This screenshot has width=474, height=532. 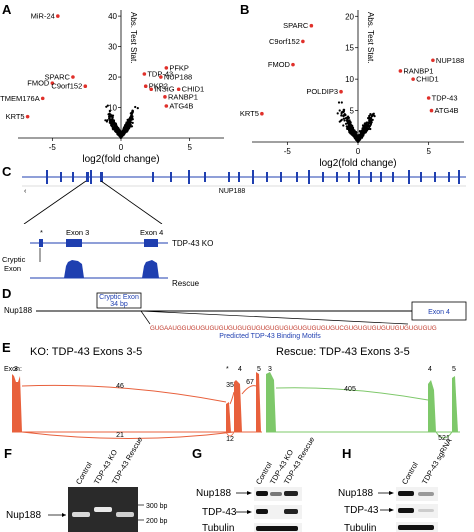 What do you see at coordinates (288, 151) in the screenshot?
I see `x-tick-label: -5` at bounding box center [288, 151].